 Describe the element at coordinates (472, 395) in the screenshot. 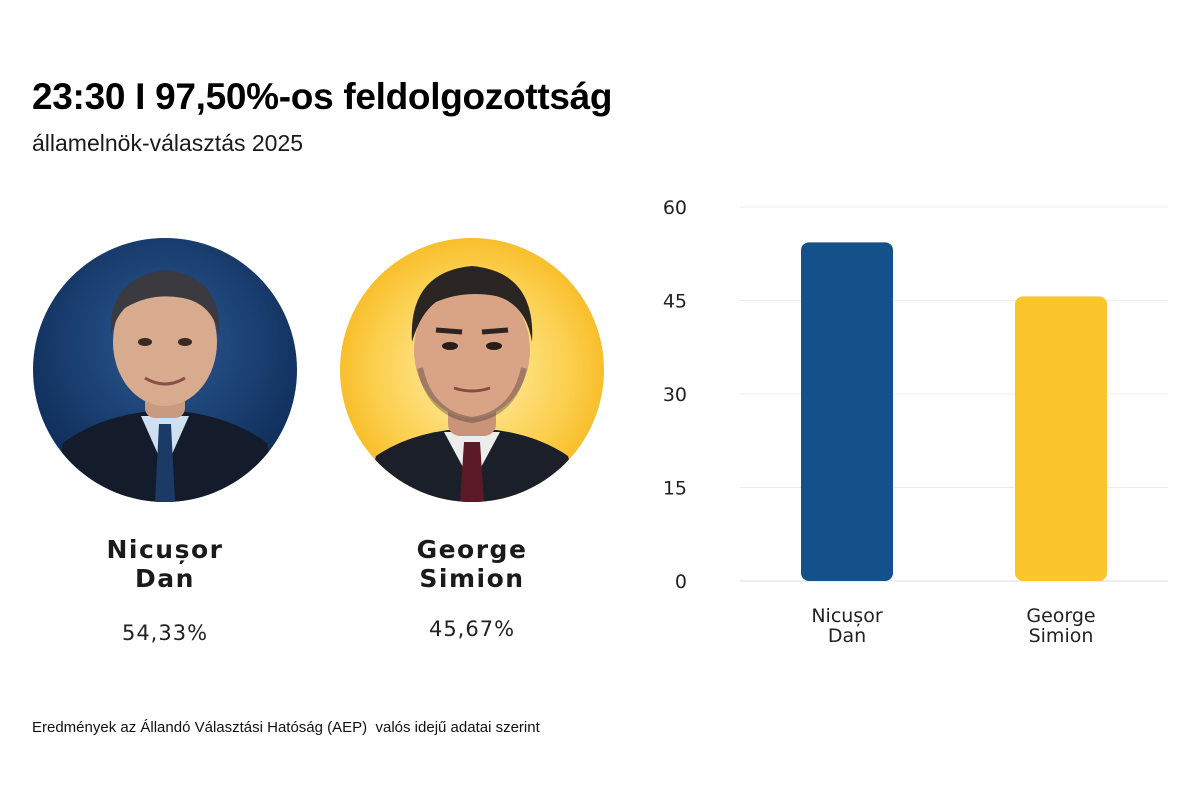

I see `stubble` at that location.